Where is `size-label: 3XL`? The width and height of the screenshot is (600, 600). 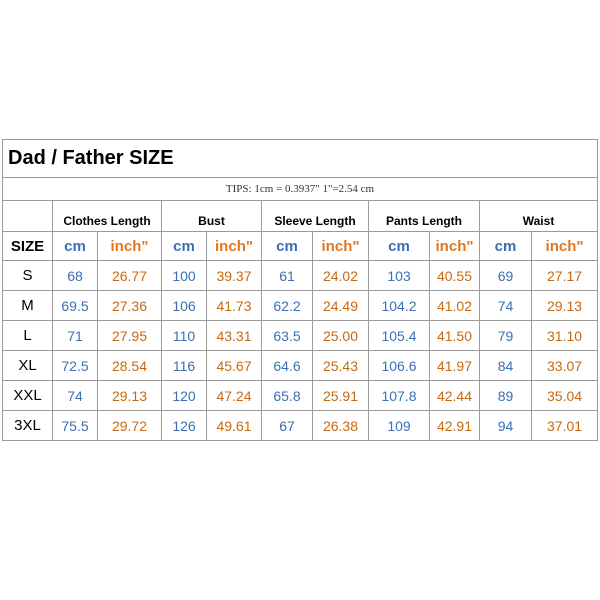
size-label: 3XL is located at coordinates (27, 425).